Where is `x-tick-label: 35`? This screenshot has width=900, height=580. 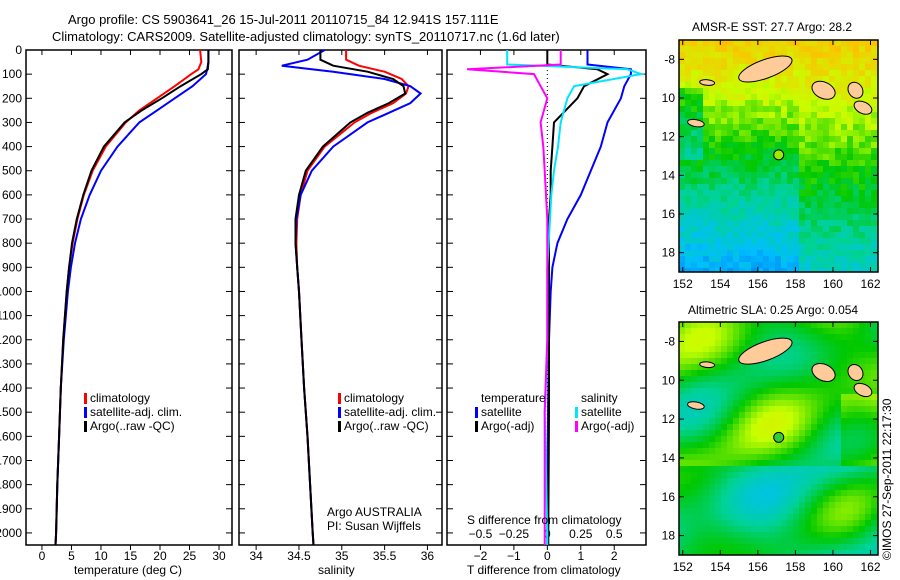
x-tick-label: 35 is located at coordinates (342, 556).